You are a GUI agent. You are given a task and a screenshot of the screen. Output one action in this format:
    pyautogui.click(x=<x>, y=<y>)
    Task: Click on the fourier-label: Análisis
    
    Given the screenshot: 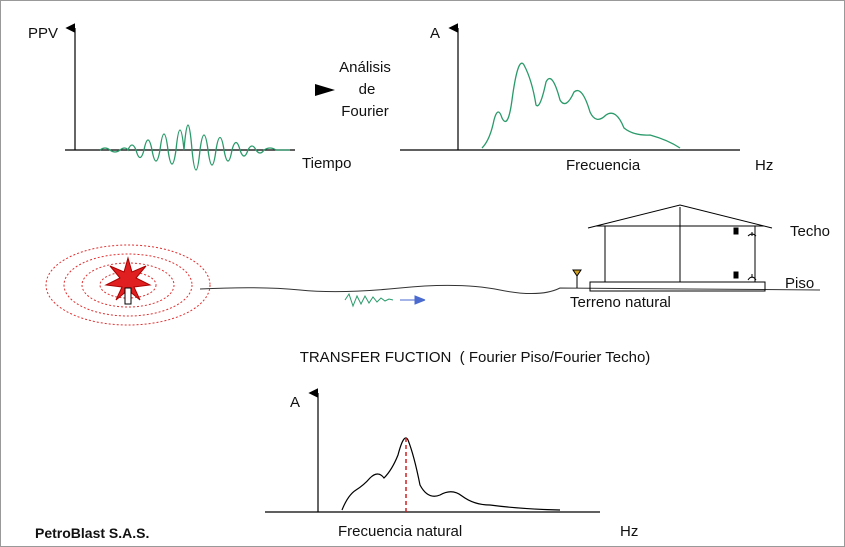 What is the action you would take?
    pyautogui.click(x=365, y=67)
    